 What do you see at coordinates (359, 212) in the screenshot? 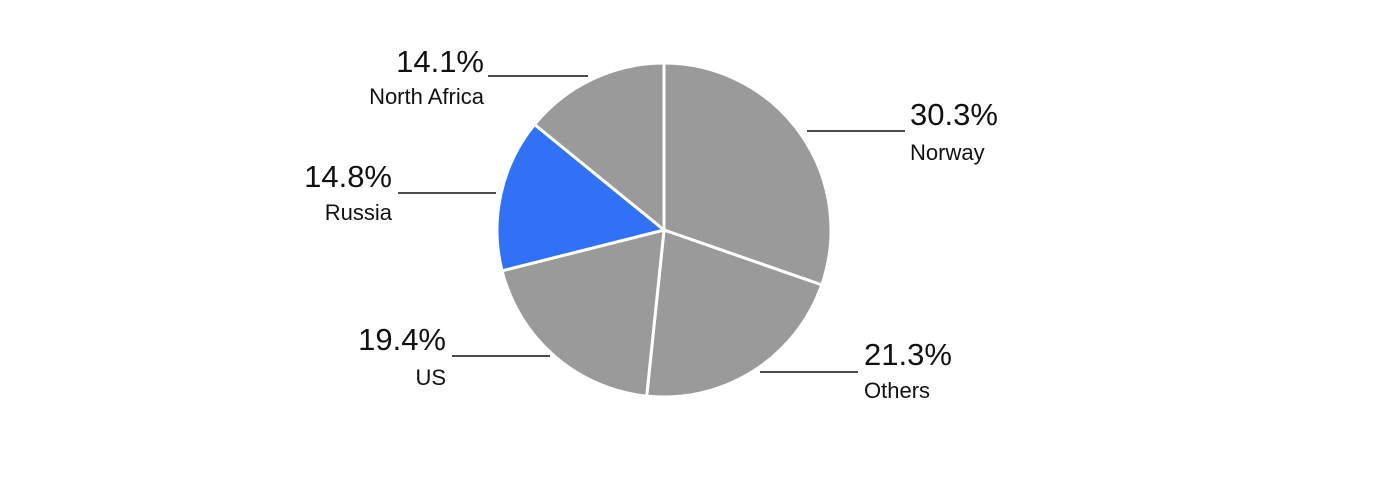
I see `data-label-name: Russia` at bounding box center [359, 212].